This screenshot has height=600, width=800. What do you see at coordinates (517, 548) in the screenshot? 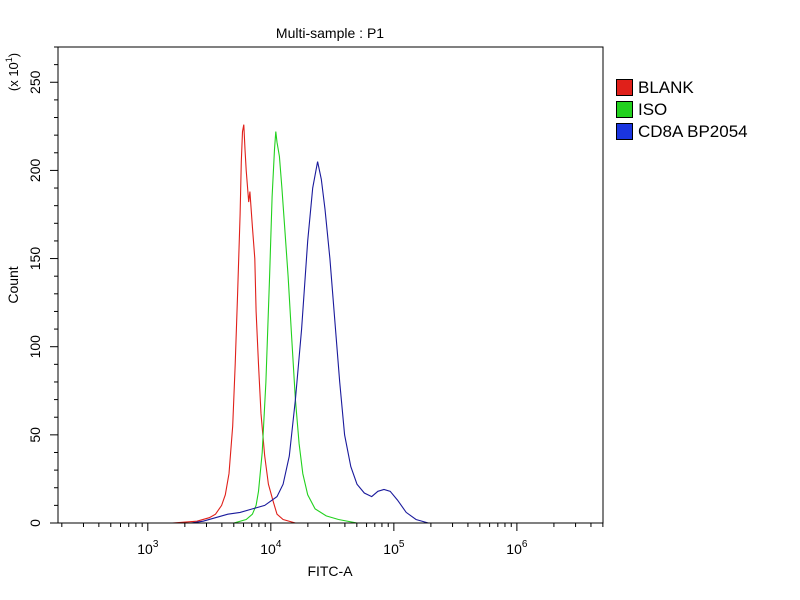
I see `x-tick-label: 10⁶` at bounding box center [517, 548].